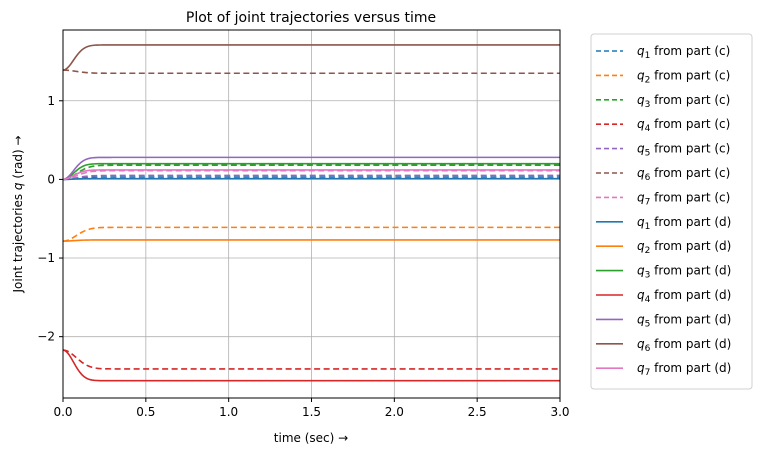 This screenshot has width=761, height=455. Describe the element at coordinates (477, 412) in the screenshot. I see `x-tick-label: 2.5` at that location.